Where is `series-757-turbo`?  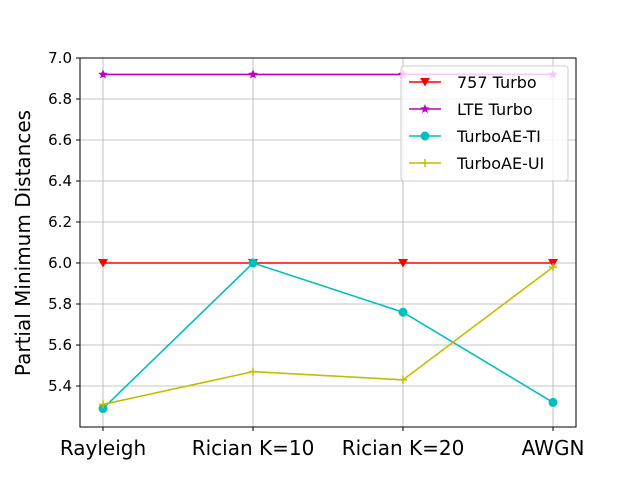 series-757-turbo is located at coordinates (328, 263).